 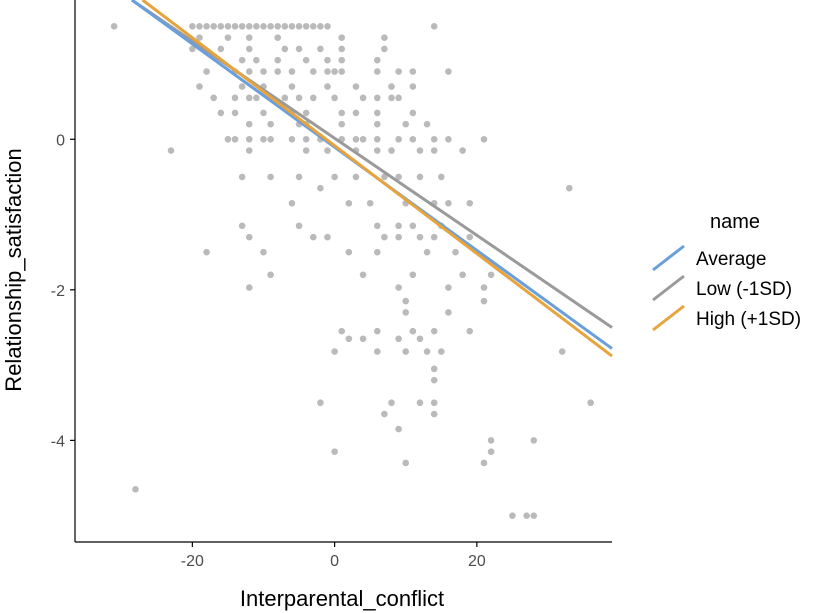 What do you see at coordinates (744, 289) in the screenshot?
I see `legend-label: Low (-1SD)` at bounding box center [744, 289].